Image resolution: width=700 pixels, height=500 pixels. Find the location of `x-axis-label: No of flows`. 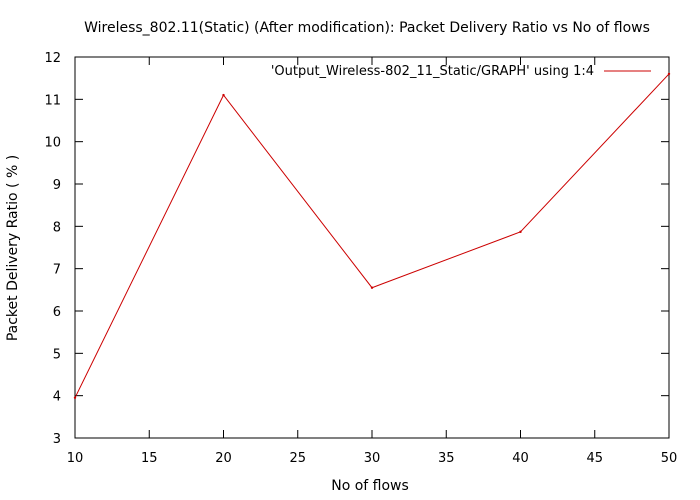

x-axis-label: No of flows is located at coordinates (370, 486).